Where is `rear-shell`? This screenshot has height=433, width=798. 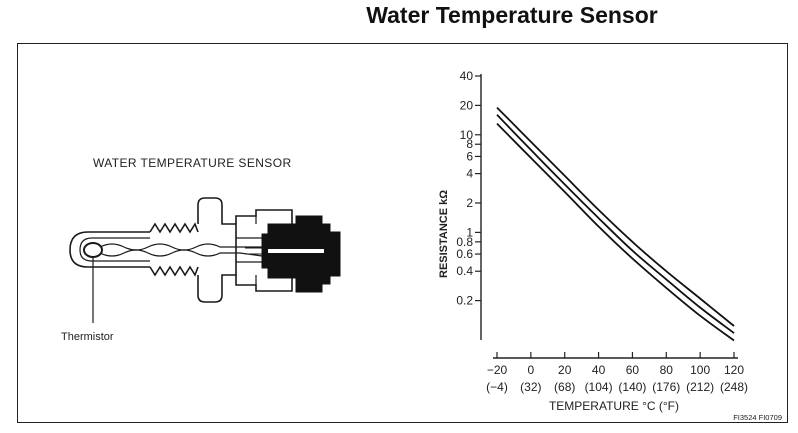
rear-shell is located at coordinates (264, 216).